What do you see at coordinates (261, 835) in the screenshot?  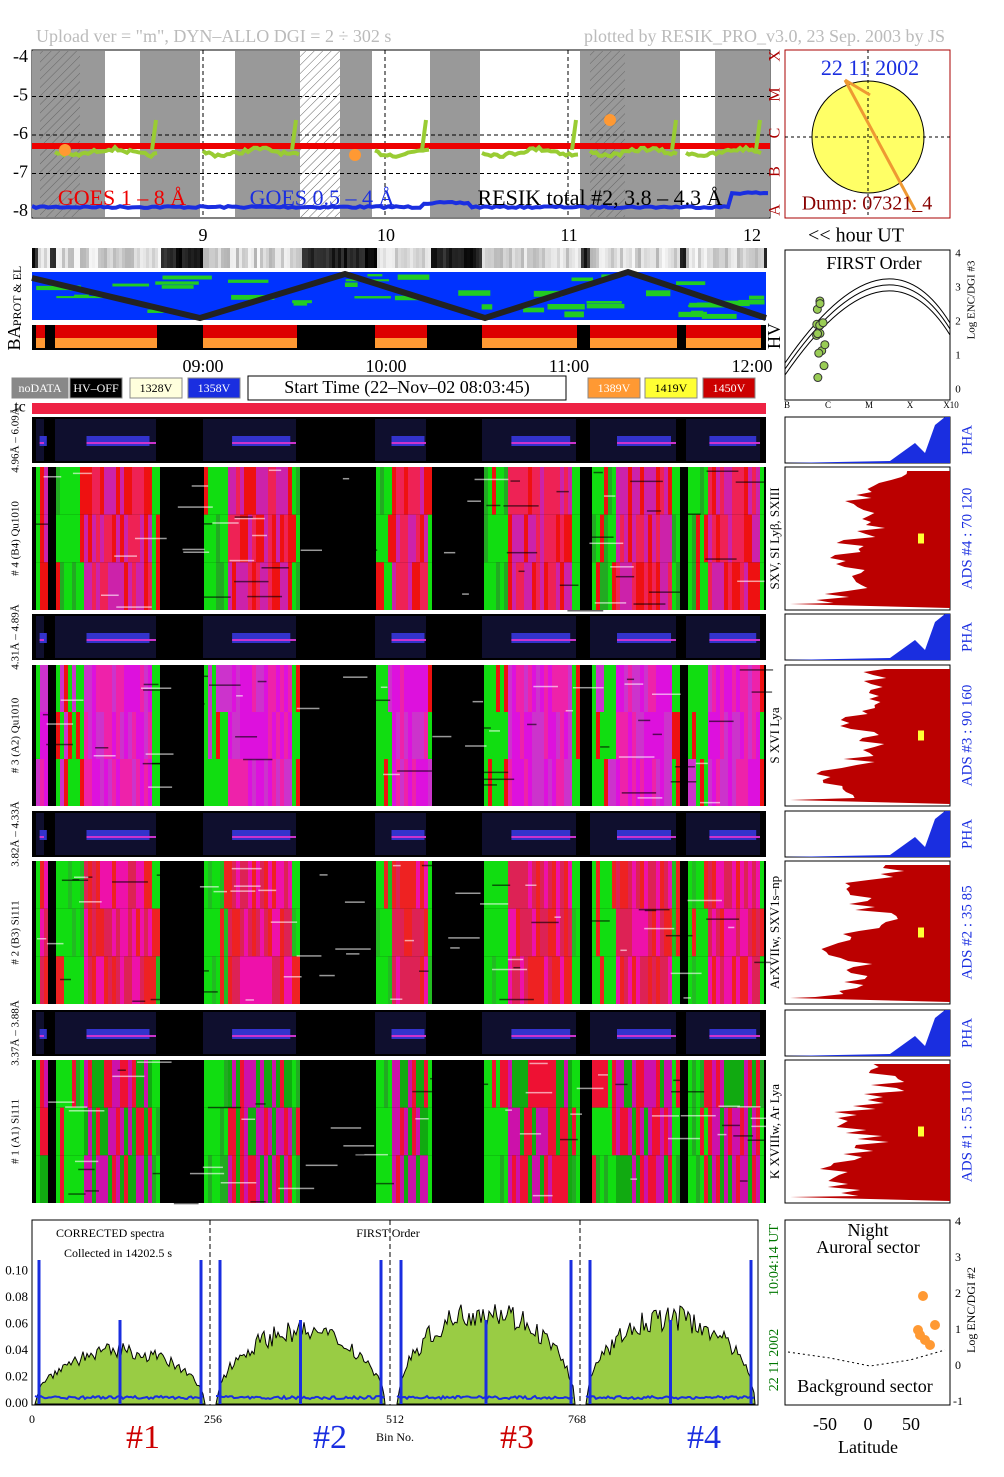 I see `pha-signal` at bounding box center [261, 835].